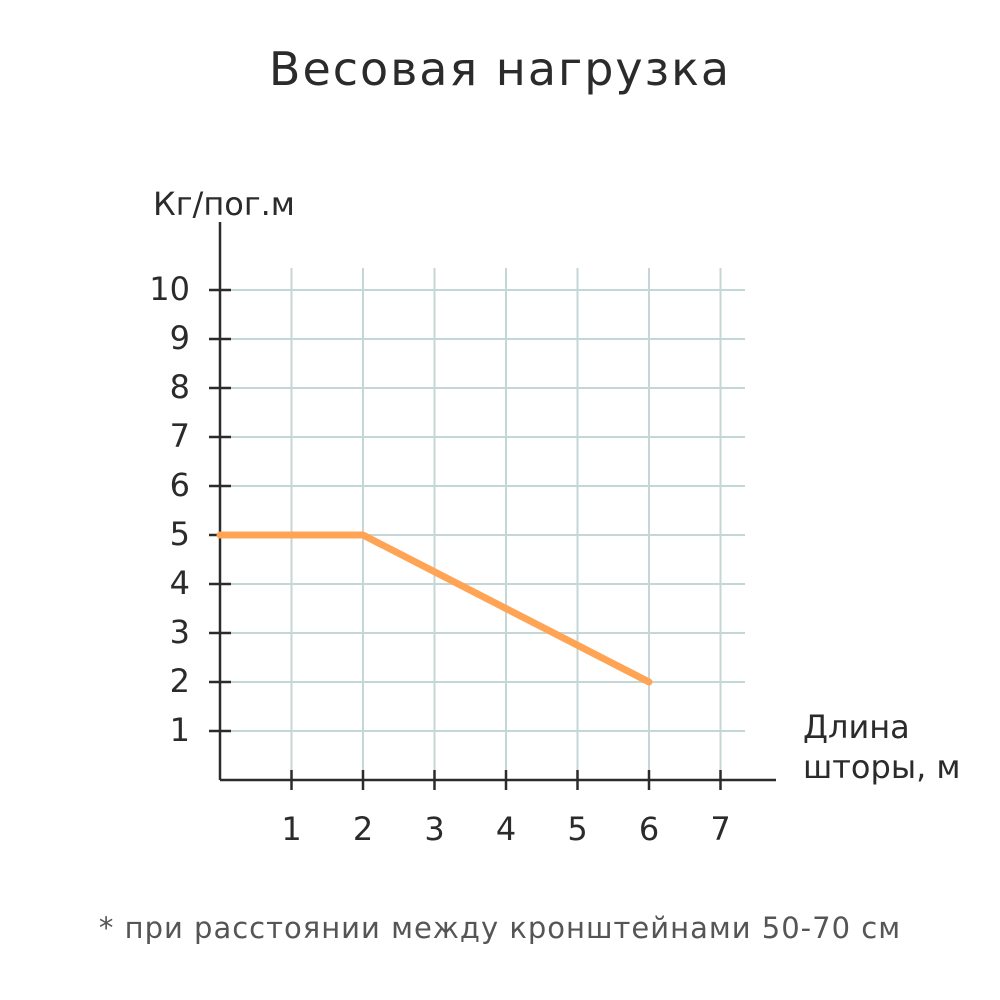 This screenshot has height=1000, width=1000. What do you see at coordinates (291, 829) in the screenshot?
I see `x-tick-label-1: 1` at bounding box center [291, 829].